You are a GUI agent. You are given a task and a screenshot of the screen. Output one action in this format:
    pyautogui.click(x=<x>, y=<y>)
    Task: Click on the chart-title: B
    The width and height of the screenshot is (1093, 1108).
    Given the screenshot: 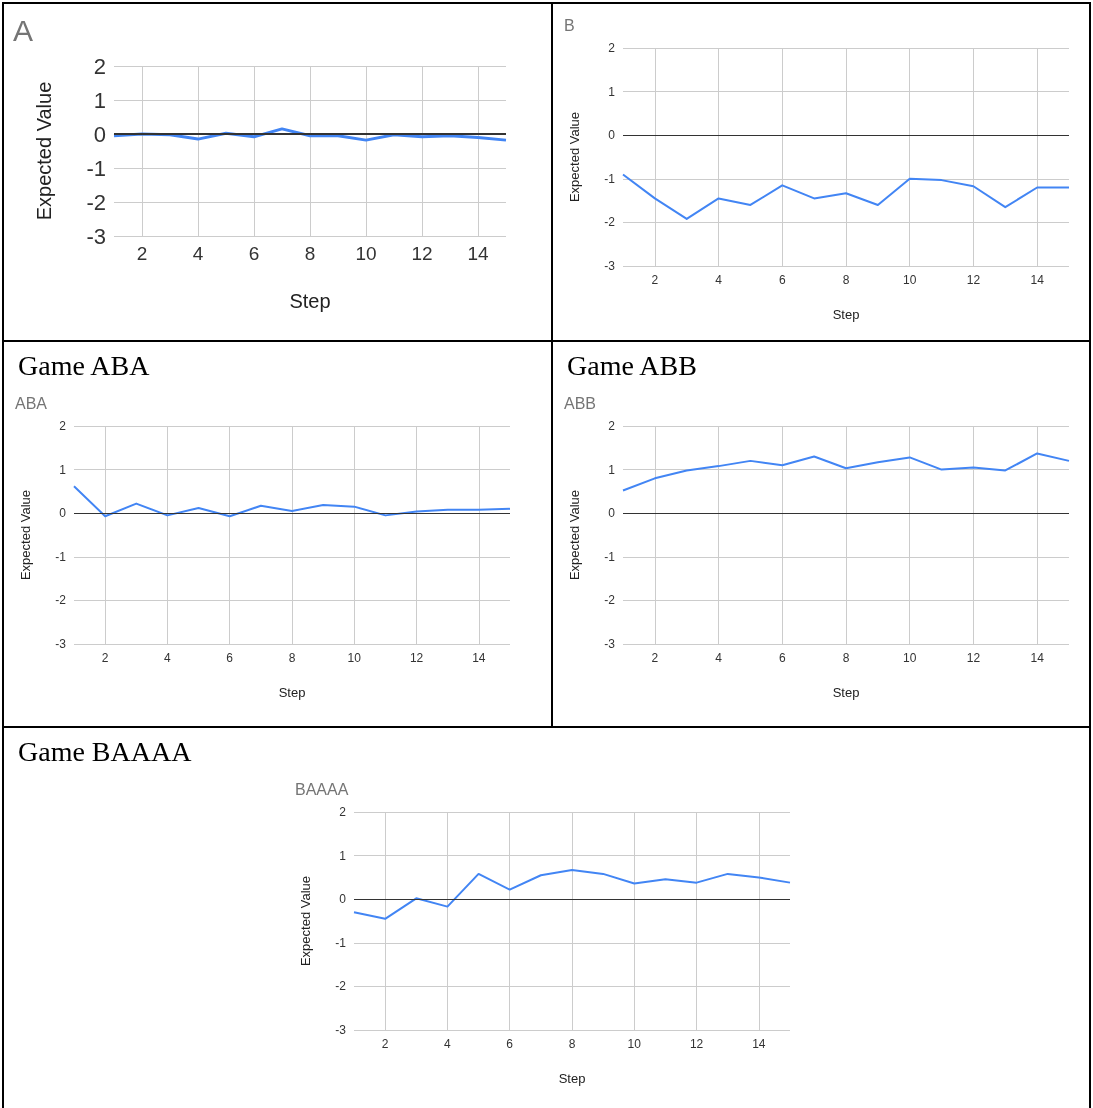 What is the action you would take?
    pyautogui.click(x=569, y=25)
    